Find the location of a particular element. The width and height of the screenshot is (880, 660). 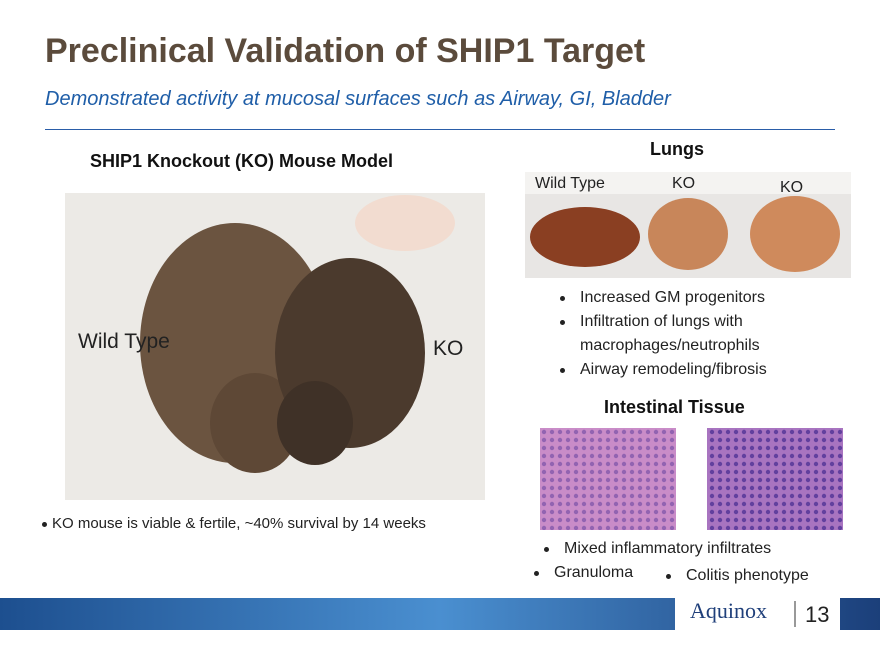

intestinal-bullets: Colitis phenotype is located at coordinates (736, 576).